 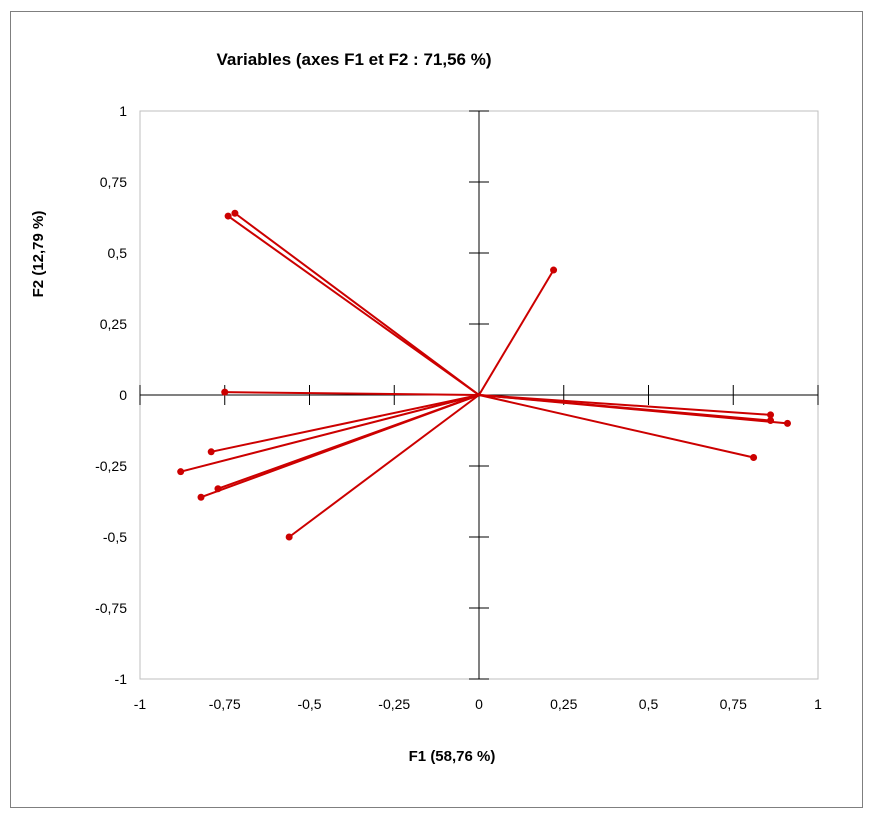 I want to click on x-tick-label: 0,5, so click(x=649, y=704).